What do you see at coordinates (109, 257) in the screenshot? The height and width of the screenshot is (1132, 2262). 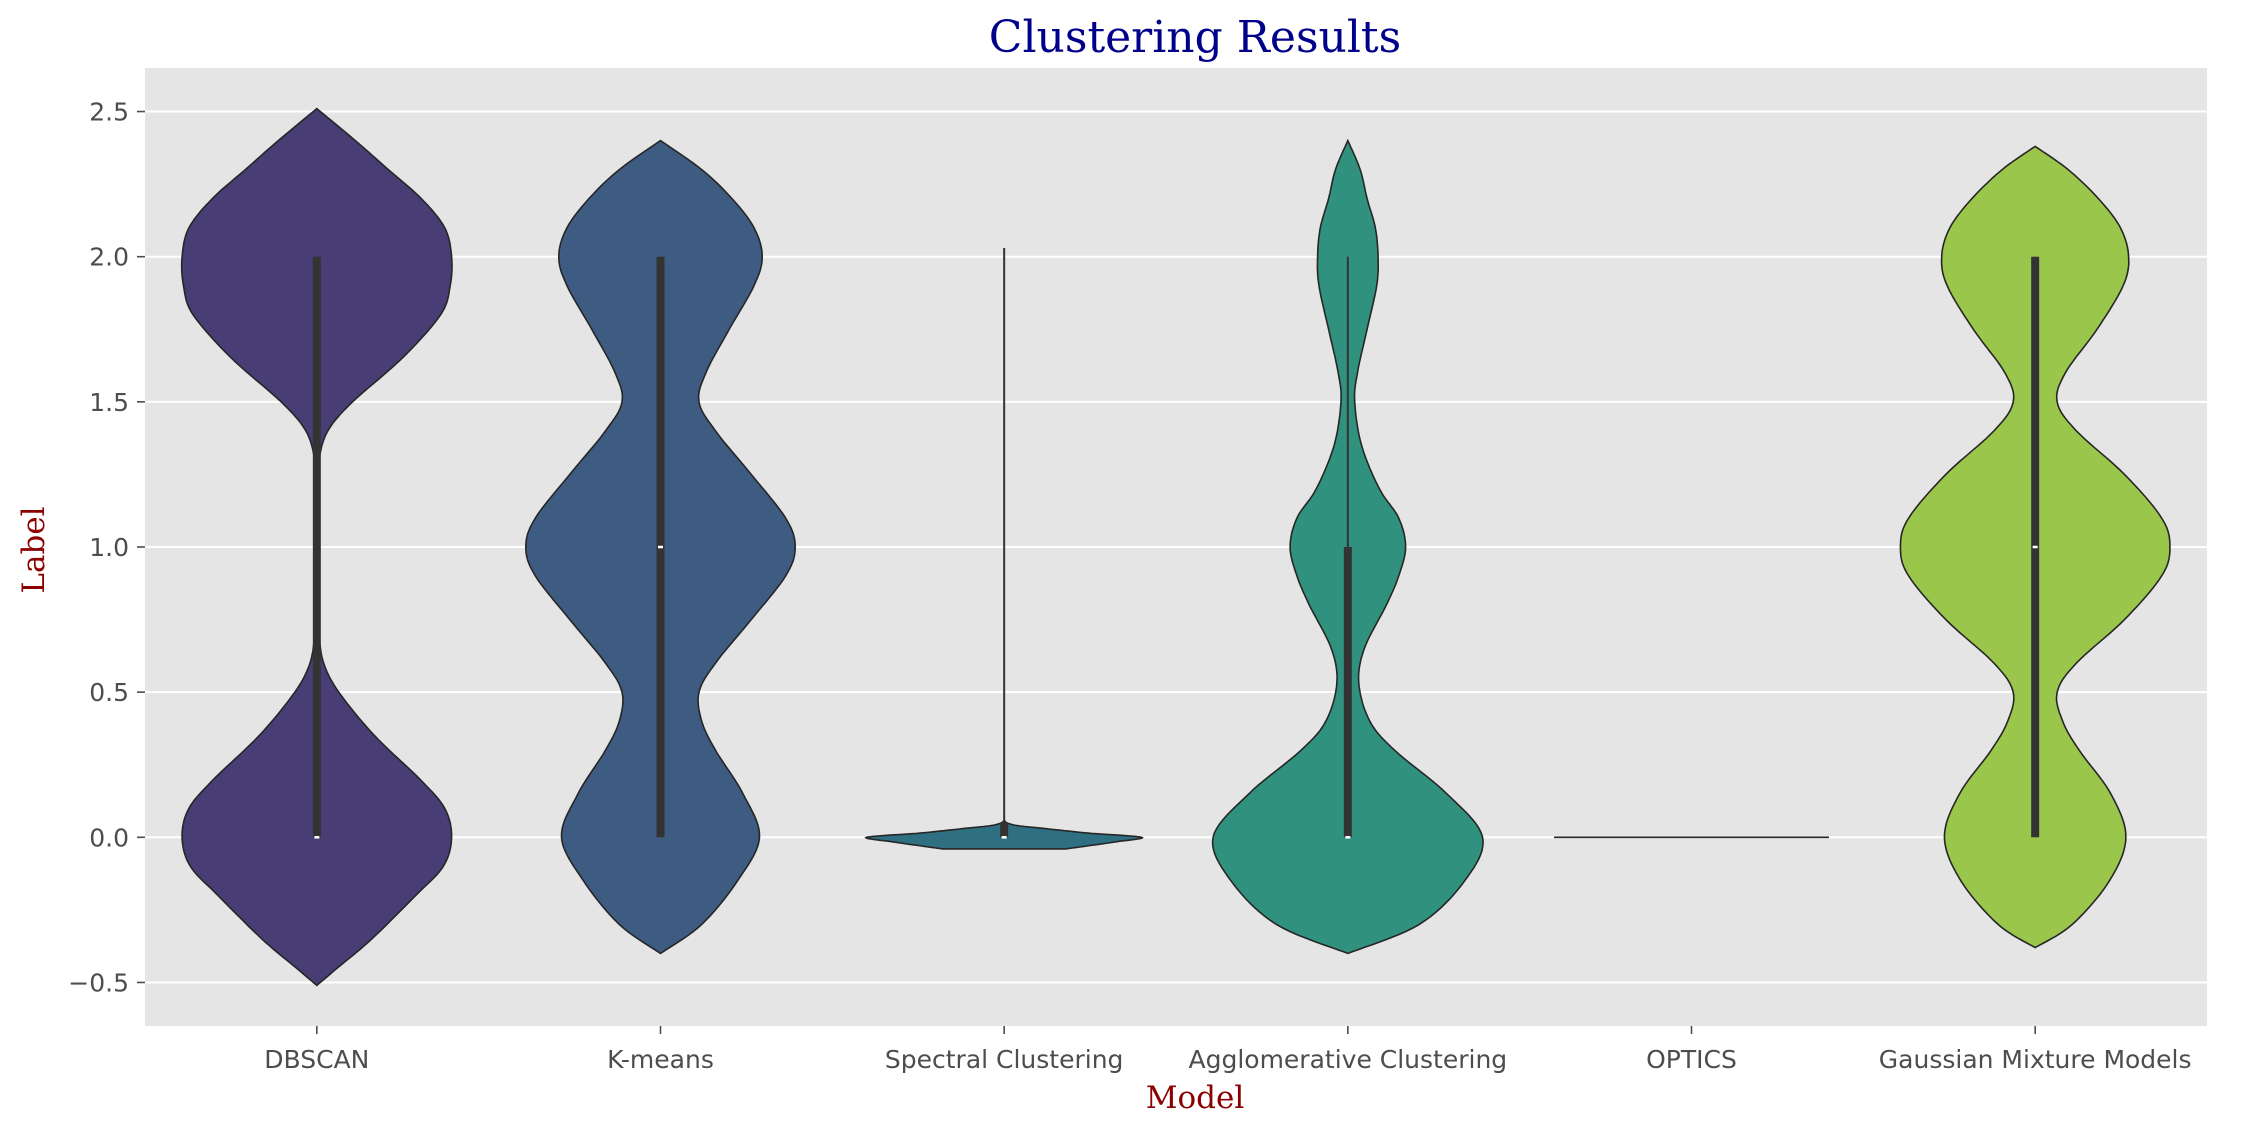 I see `y-tick-label: 2.0` at bounding box center [109, 257].